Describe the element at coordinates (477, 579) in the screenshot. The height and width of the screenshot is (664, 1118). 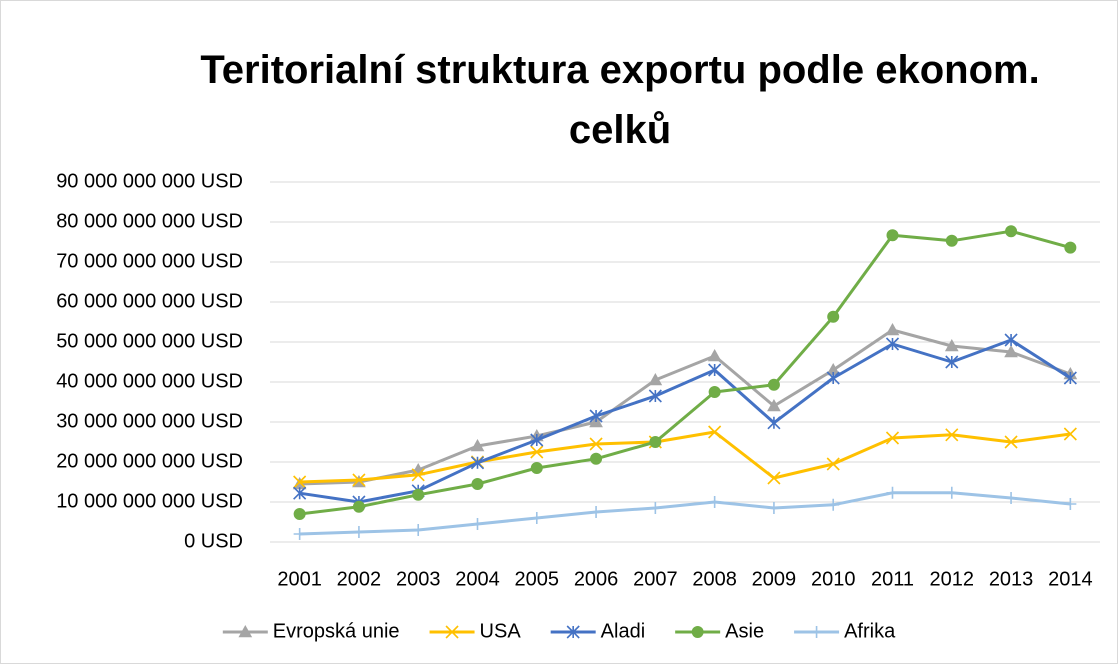
I see `x-tick-label: 2004` at that location.